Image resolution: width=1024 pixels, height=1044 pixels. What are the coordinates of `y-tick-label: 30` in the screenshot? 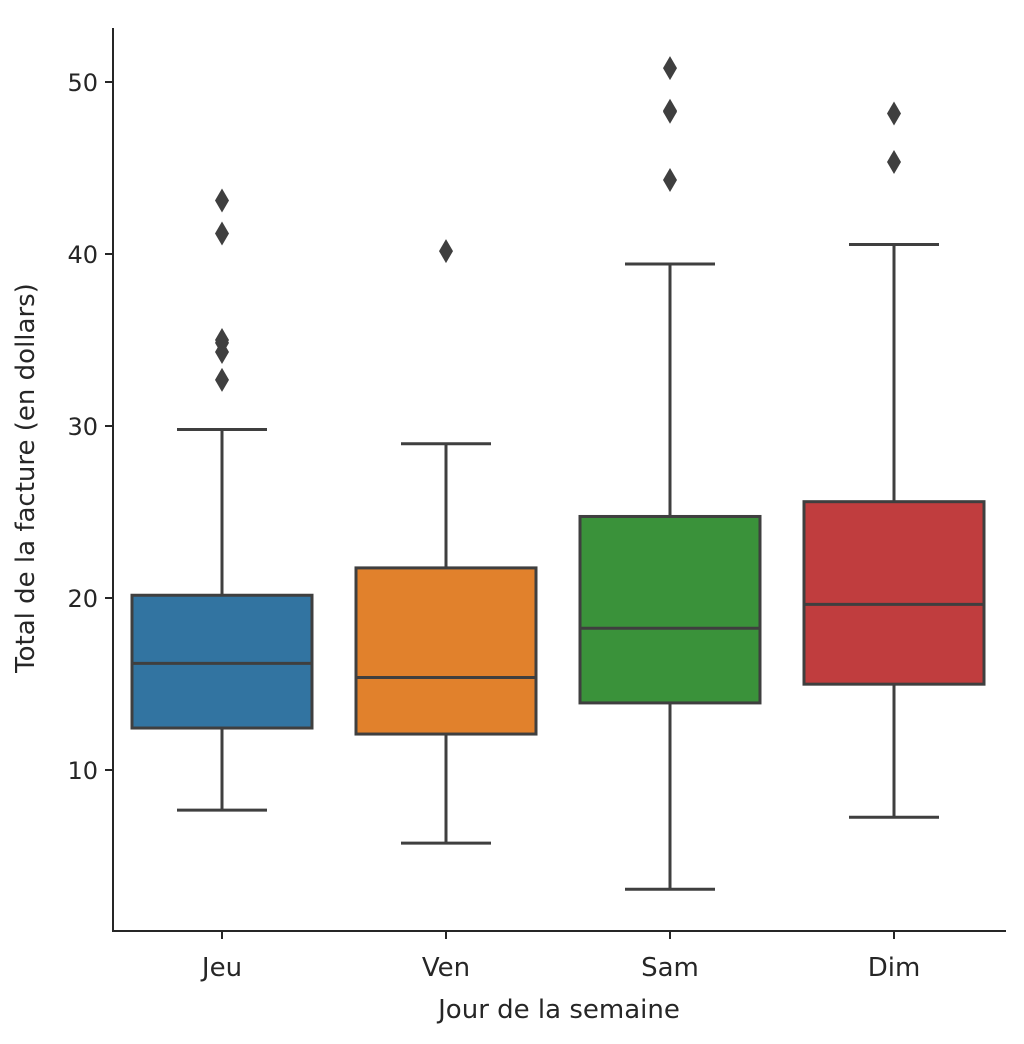 It's located at (82, 427).